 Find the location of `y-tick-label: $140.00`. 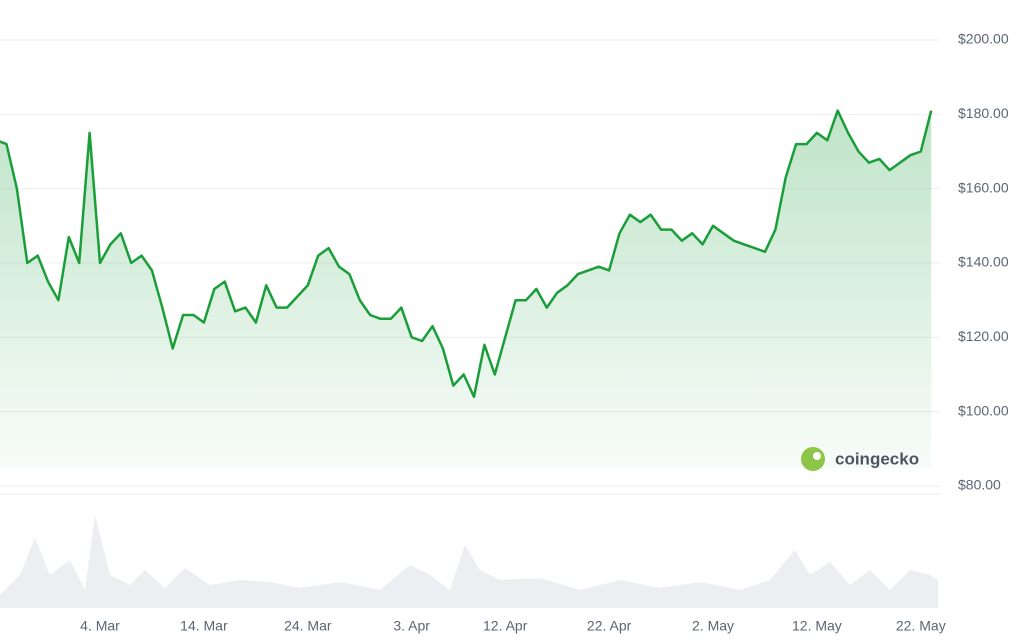

y-tick-label: $140.00 is located at coordinates (983, 262).